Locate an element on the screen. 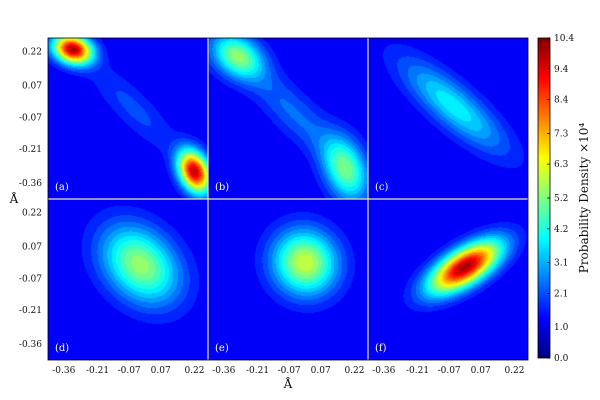  colorbar-label: Probability Density ×10⁴ is located at coordinates (584, 198).